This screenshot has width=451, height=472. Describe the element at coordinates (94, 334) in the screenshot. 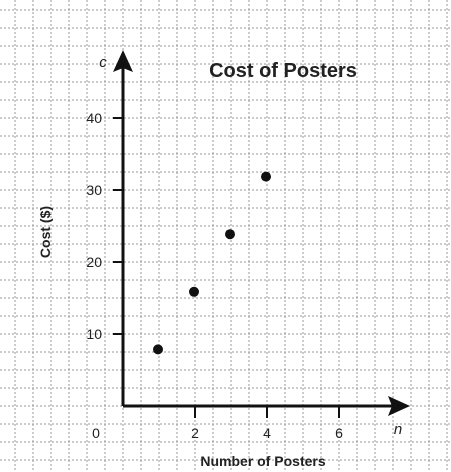

I see `y-tick-label: 10` at that location.